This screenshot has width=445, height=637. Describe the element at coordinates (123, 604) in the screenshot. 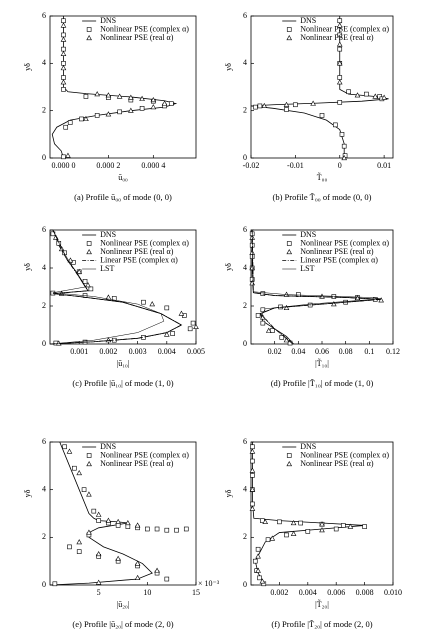

I see `x-axis-label: |ū₂₀|` at that location.